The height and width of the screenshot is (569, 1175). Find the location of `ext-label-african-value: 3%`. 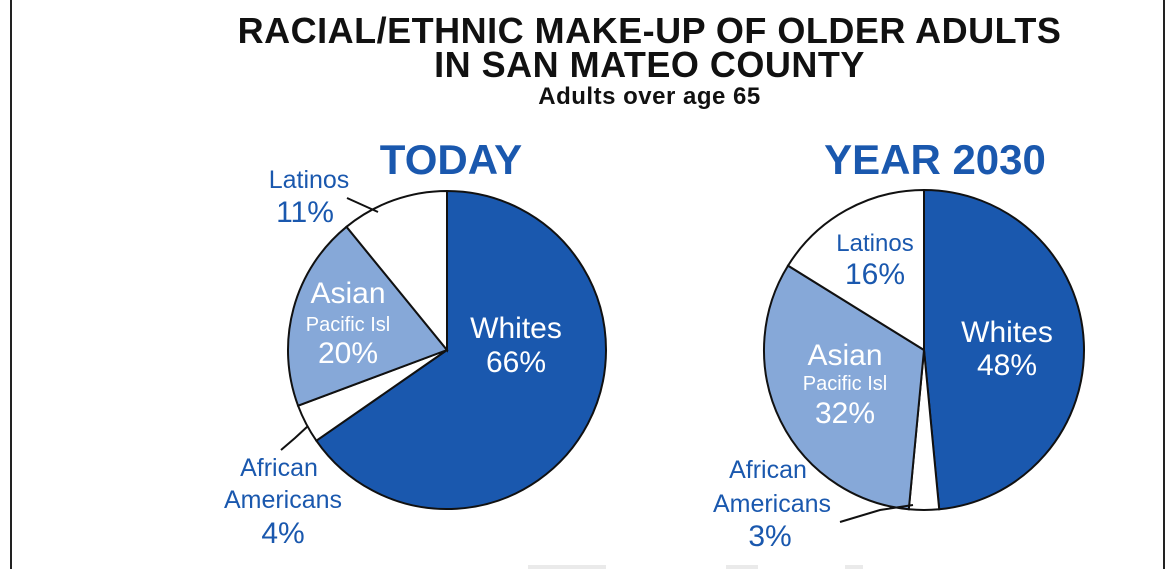

ext-label-african-value: 3% is located at coordinates (769, 536).